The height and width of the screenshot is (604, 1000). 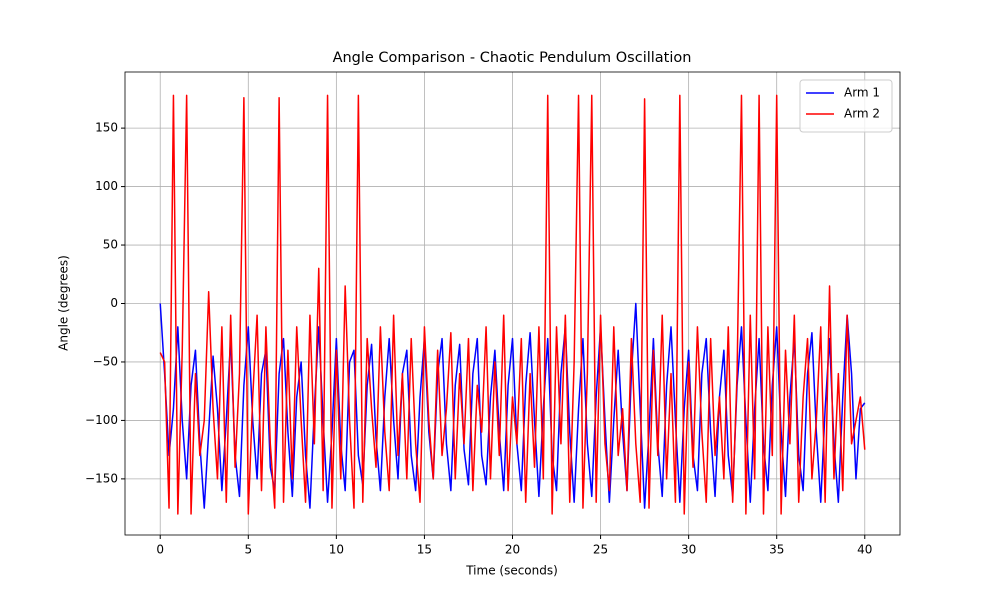 I want to click on y-tick-label: 50, so click(x=110, y=245).